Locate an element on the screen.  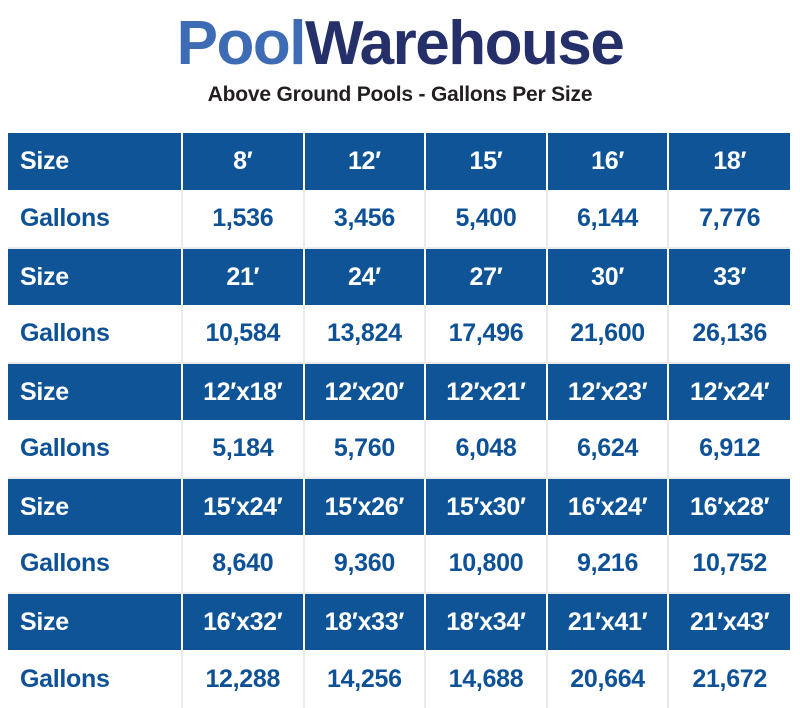
size-cell: 12′x23′ is located at coordinates (608, 391).